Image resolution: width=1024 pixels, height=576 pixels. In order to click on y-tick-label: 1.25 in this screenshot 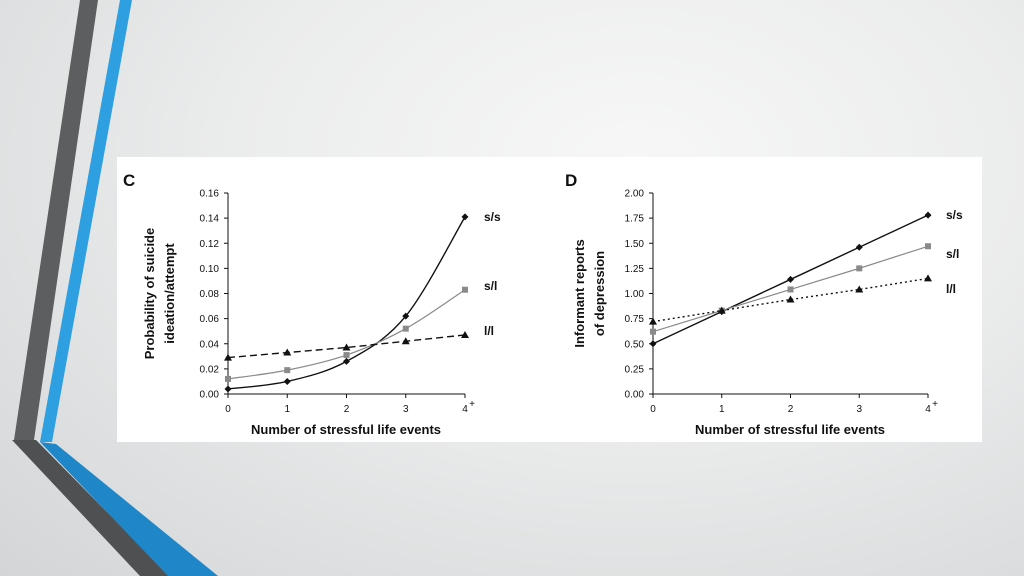, I will do `click(635, 269)`.